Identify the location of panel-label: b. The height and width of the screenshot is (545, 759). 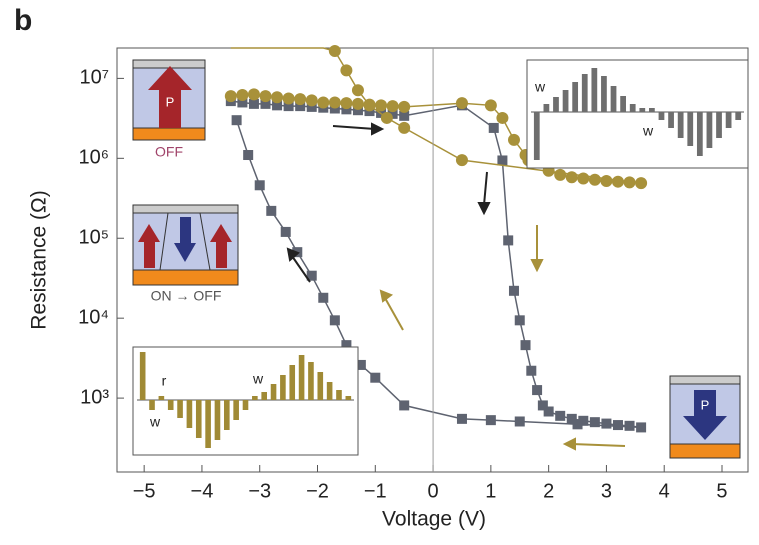
(23, 20).